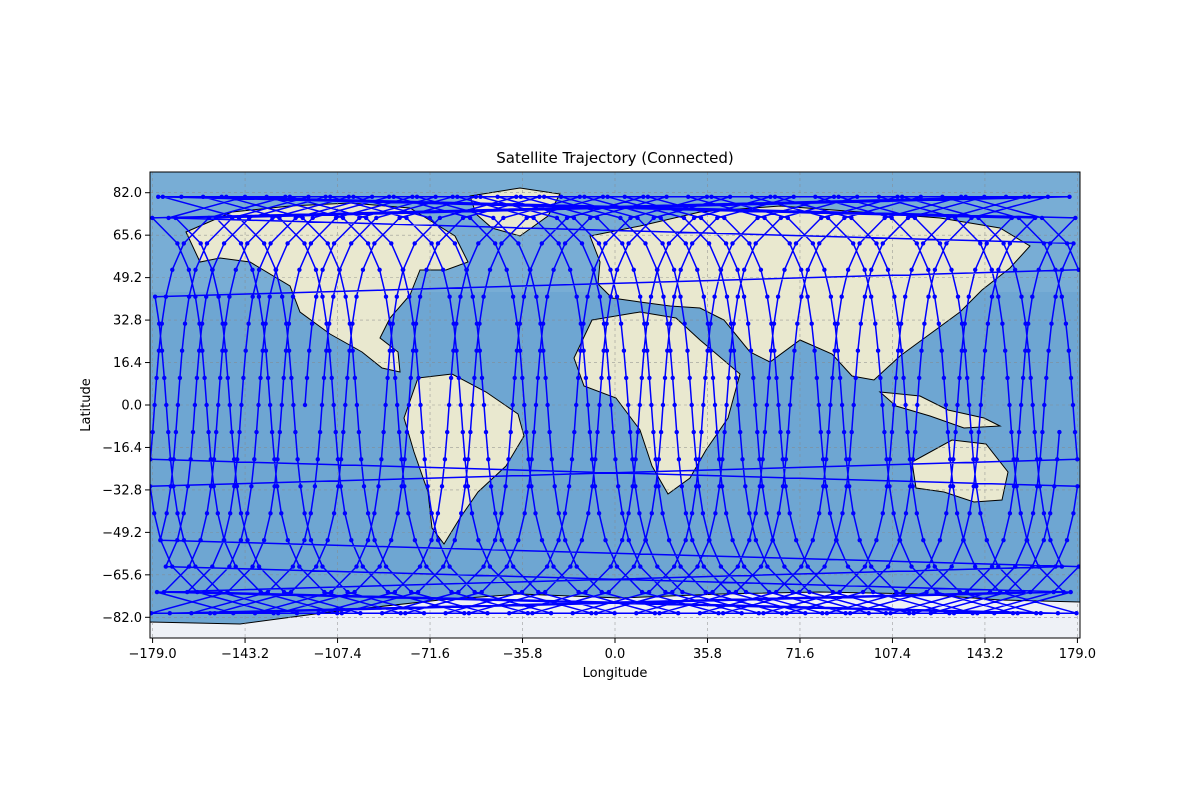  Describe the element at coordinates (707, 654) in the screenshot. I see `x-tick-label: 35.8` at that location.